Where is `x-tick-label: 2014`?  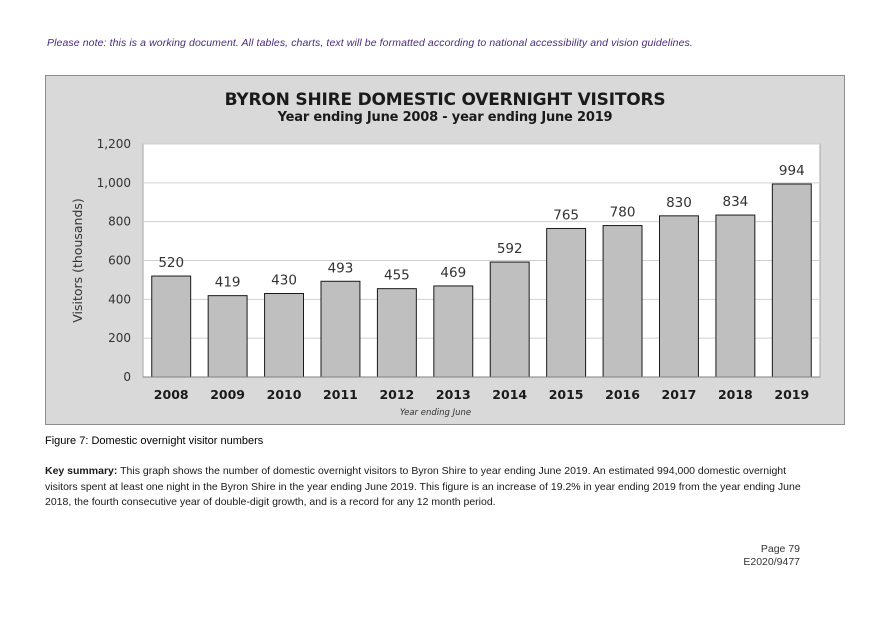 x-tick-label: 2014 is located at coordinates (509, 394).